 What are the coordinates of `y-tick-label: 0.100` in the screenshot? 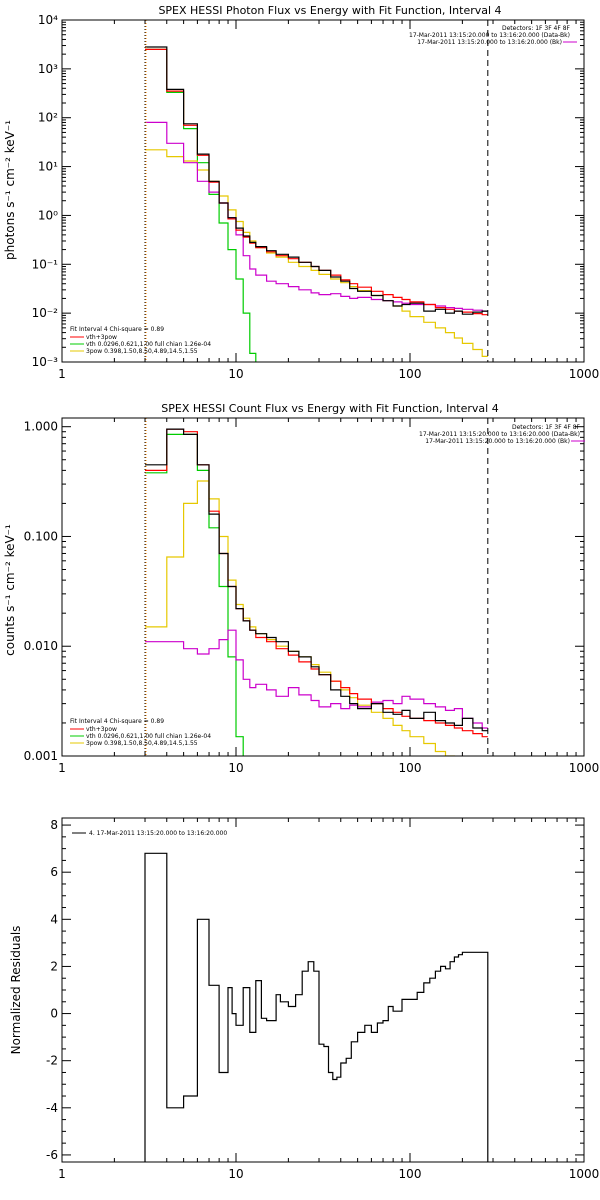 It's located at (41, 536).